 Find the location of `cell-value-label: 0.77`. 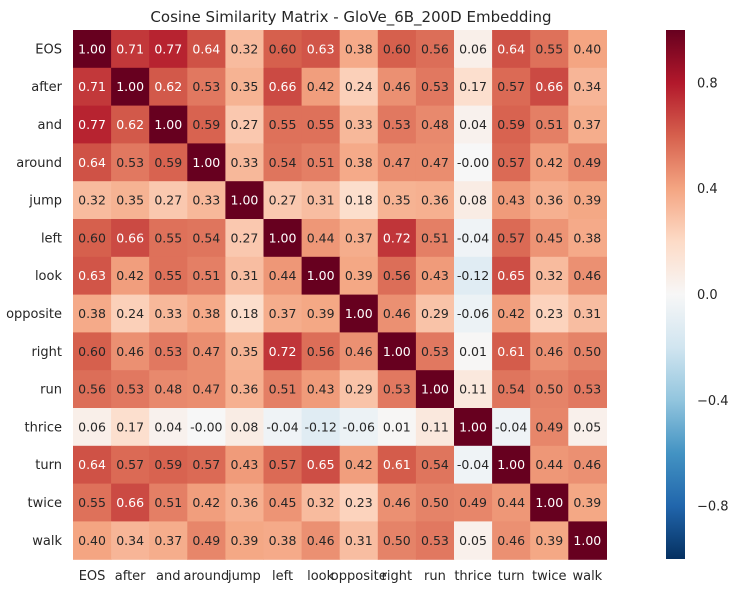

cell-value-label: 0.77 is located at coordinates (92, 124).